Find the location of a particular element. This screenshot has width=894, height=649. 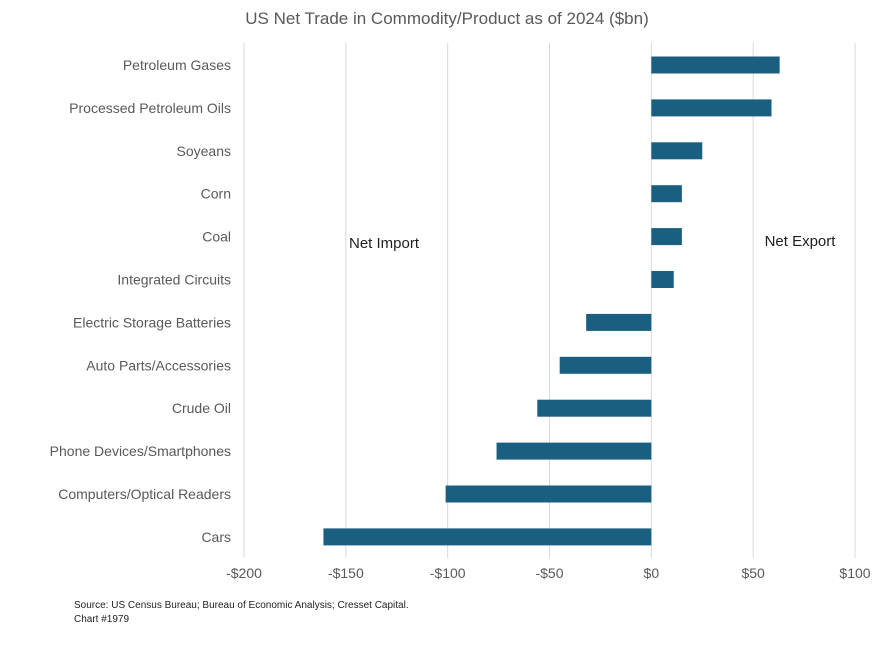

x-tick-labels: -$200 -$150 -$100 -$50 $0 $50 $100 is located at coordinates (548, 573).